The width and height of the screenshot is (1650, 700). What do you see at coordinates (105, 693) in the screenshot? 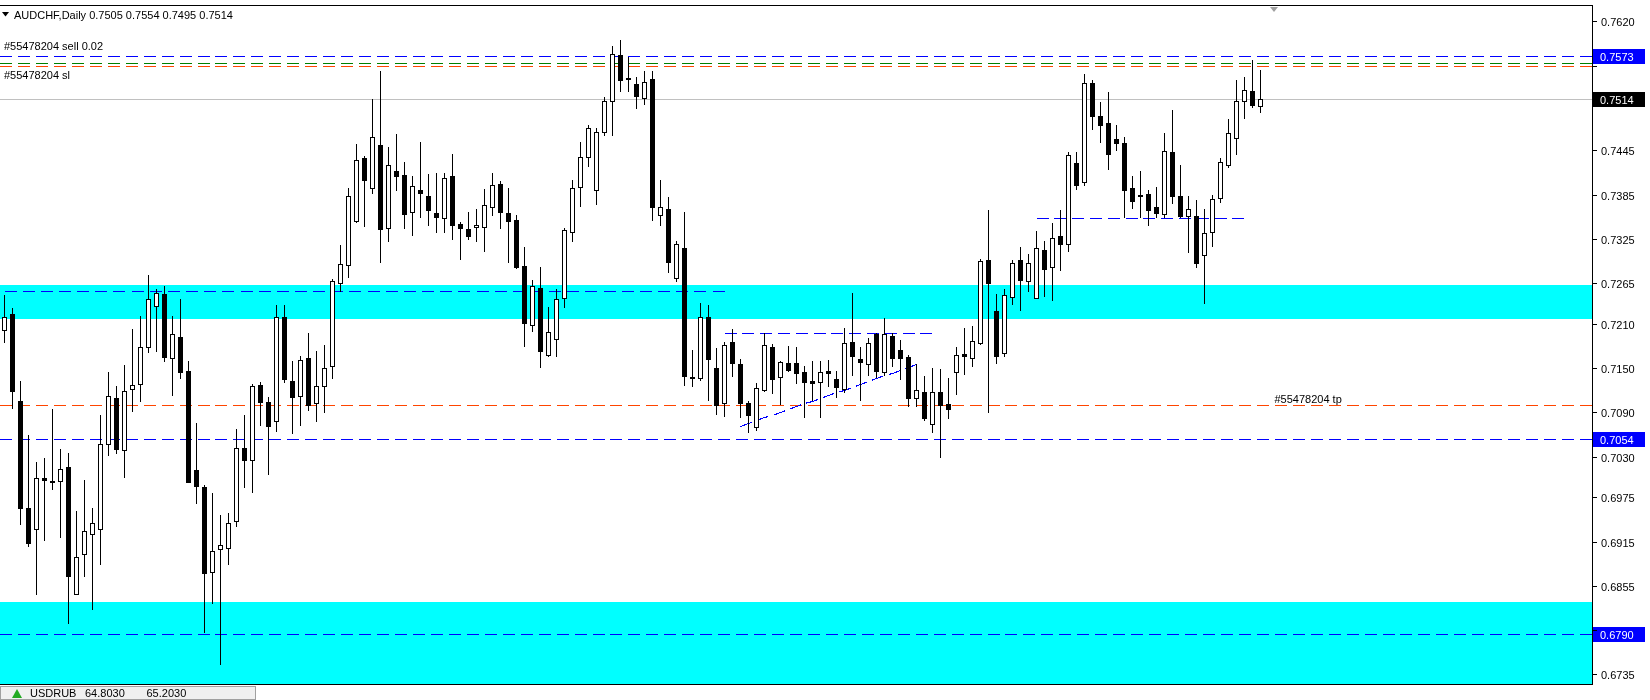
I see `text: 64.8030` at bounding box center [105, 693].